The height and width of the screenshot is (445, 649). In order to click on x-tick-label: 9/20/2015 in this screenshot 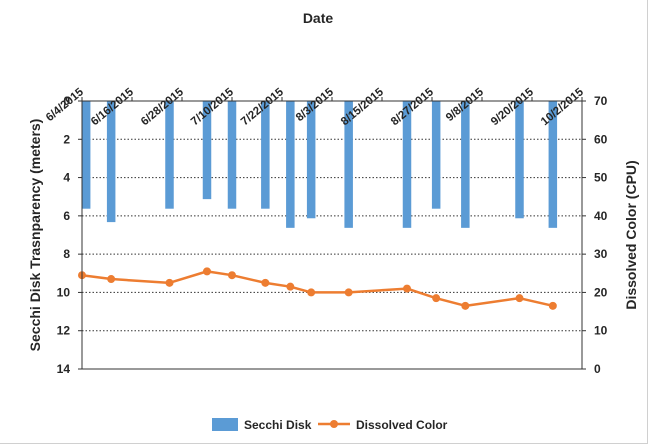, I will do `click(512, 107)`.